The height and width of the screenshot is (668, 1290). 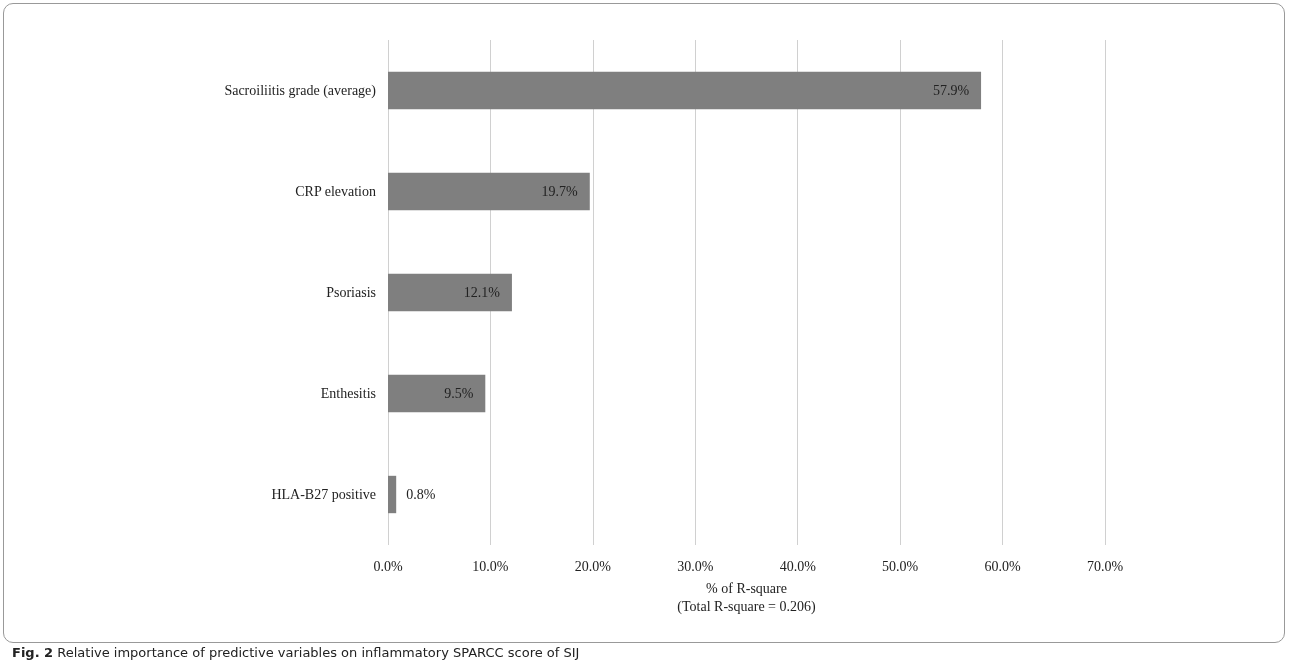 I want to click on data-label: 12.1%, so click(x=482, y=292).